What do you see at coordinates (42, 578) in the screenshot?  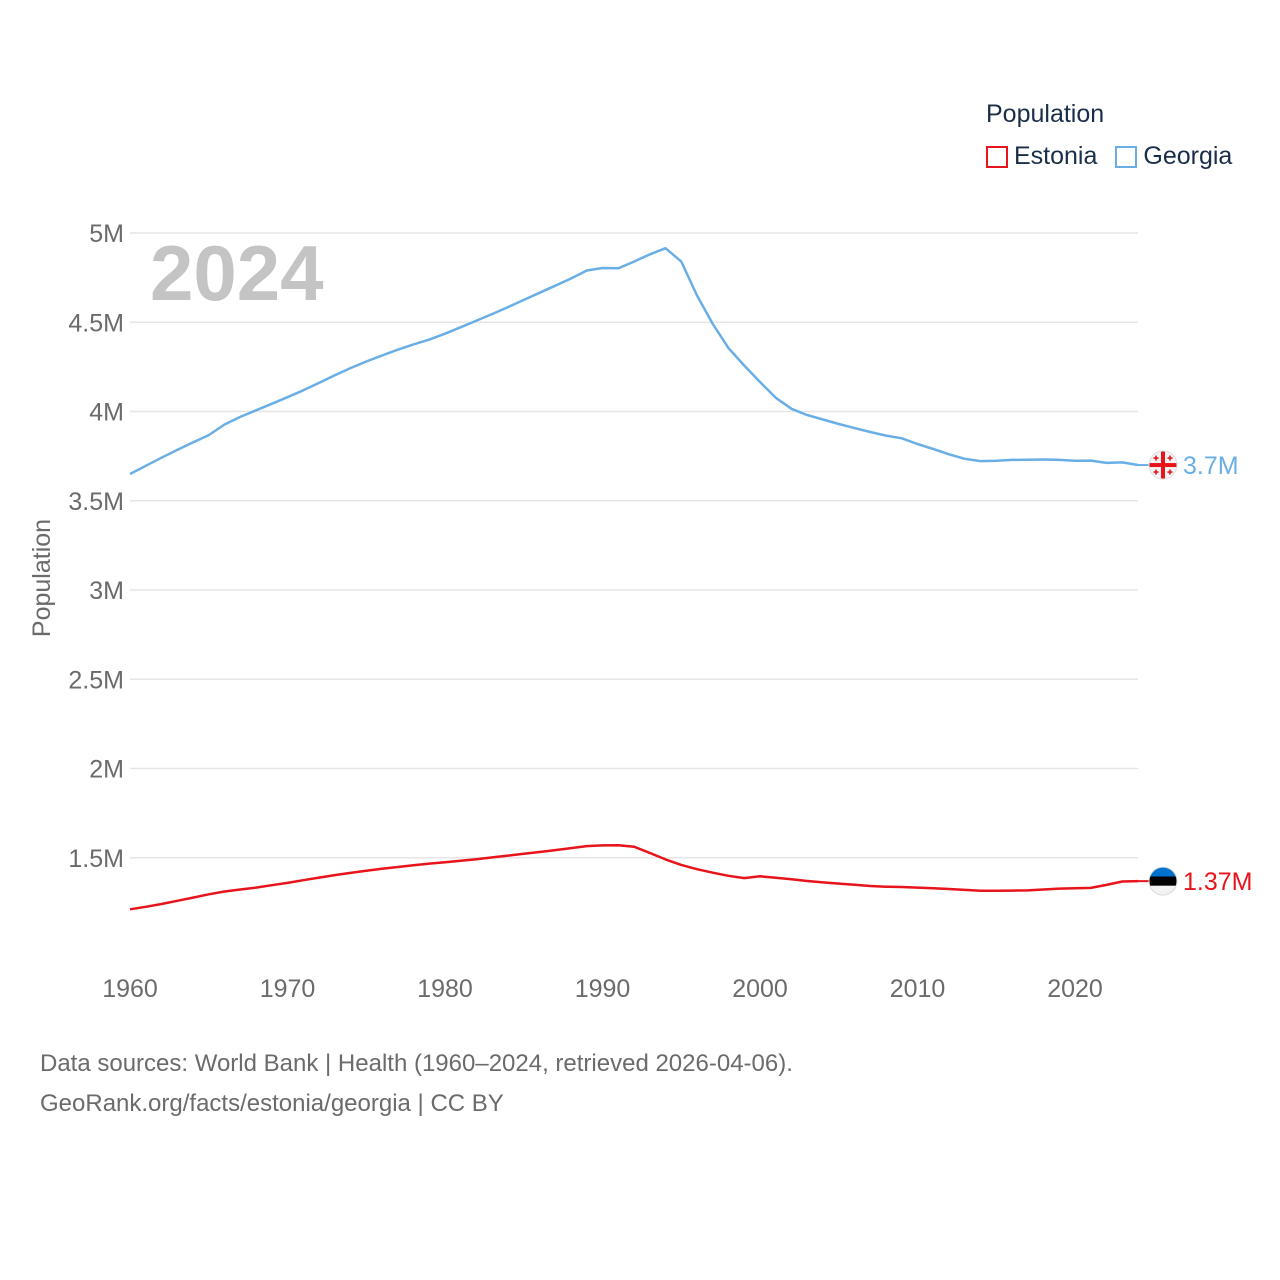 I see `y-axis-label: Population` at bounding box center [42, 578].